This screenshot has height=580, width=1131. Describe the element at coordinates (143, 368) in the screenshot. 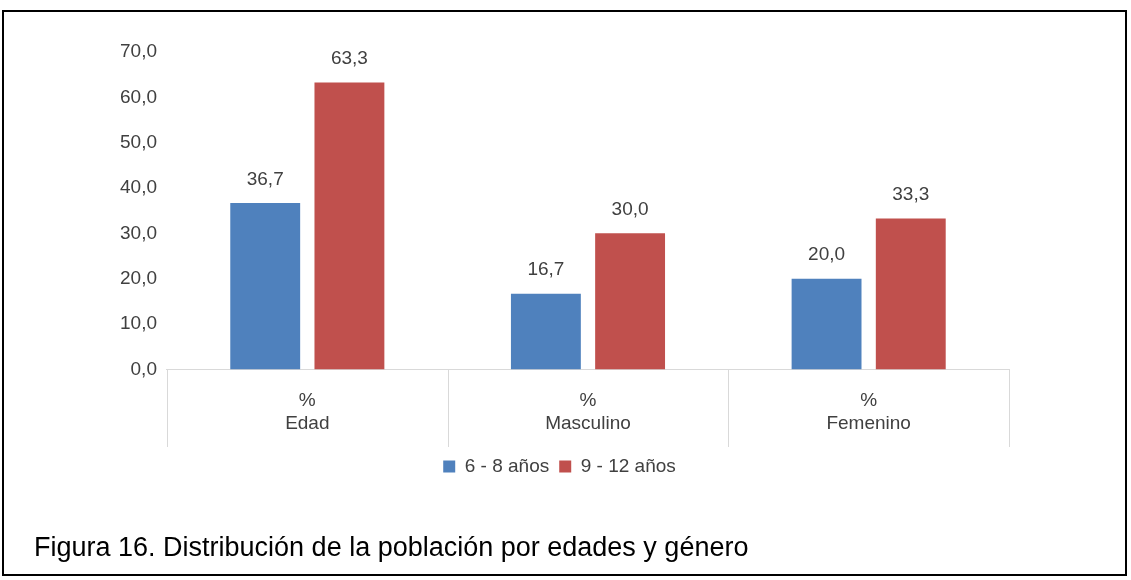

I see `y-tick-label: 0,0` at that location.